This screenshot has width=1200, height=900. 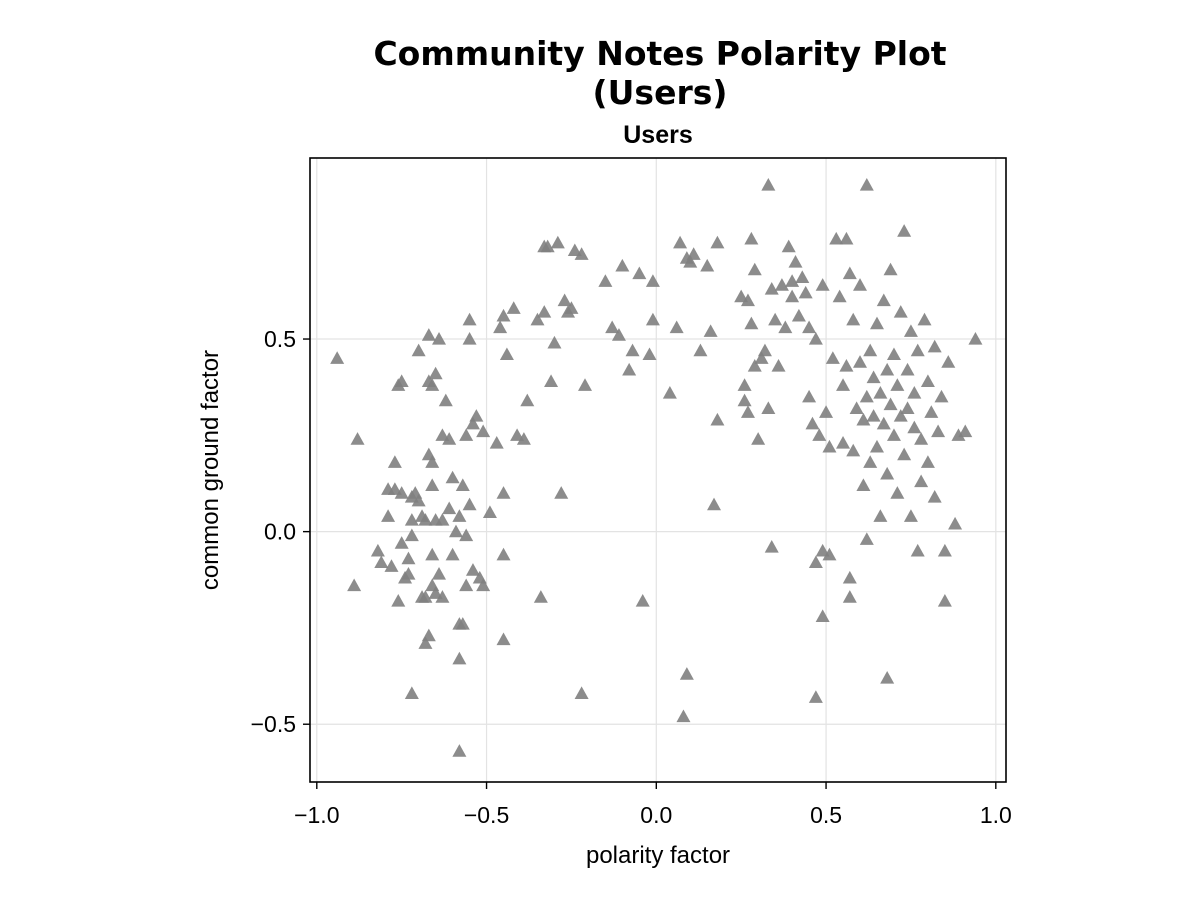 What do you see at coordinates (656, 815) in the screenshot?
I see `x-tick-label: 0.0` at bounding box center [656, 815].